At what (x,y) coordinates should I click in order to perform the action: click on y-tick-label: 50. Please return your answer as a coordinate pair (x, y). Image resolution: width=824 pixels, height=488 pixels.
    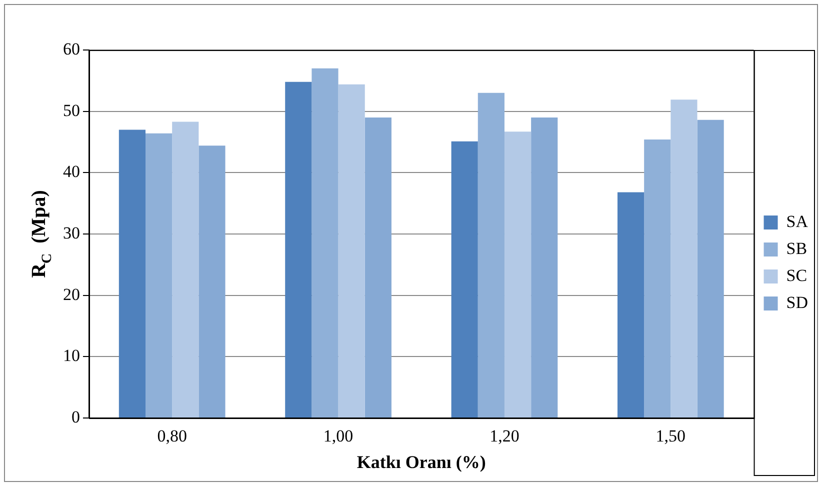
    Looking at the image, I should click on (71, 110).